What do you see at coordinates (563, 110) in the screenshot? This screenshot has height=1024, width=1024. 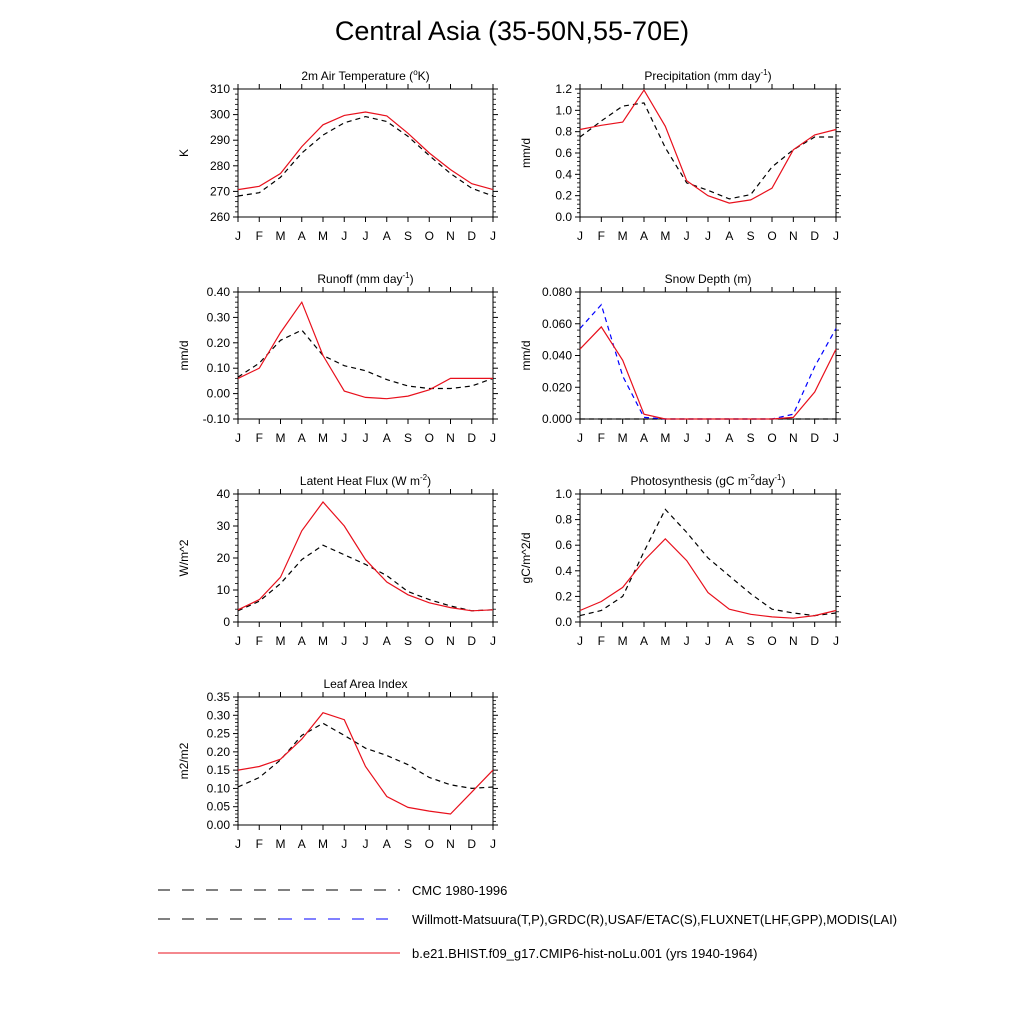 I see `y-tick-label: 1.0` at bounding box center [563, 110].